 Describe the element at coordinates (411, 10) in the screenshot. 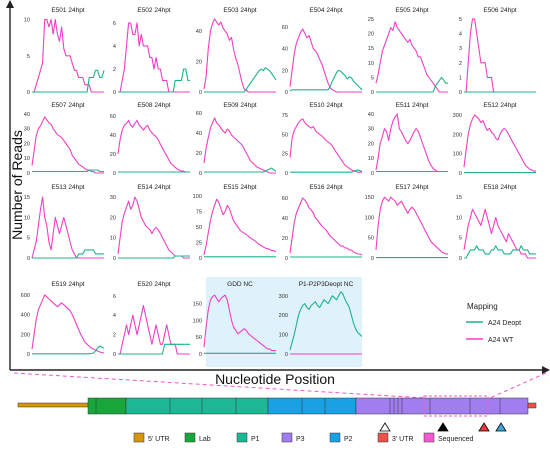

I see `subplot-title: E505 24hpt` at that location.